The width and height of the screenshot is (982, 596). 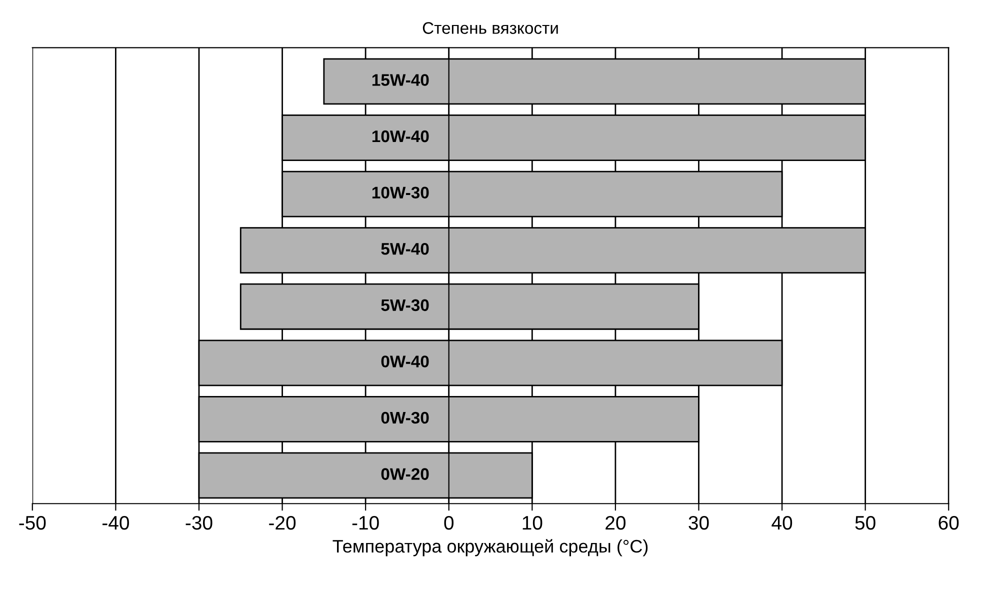 I want to click on y-tick-label: 10W-30, so click(x=400, y=192).